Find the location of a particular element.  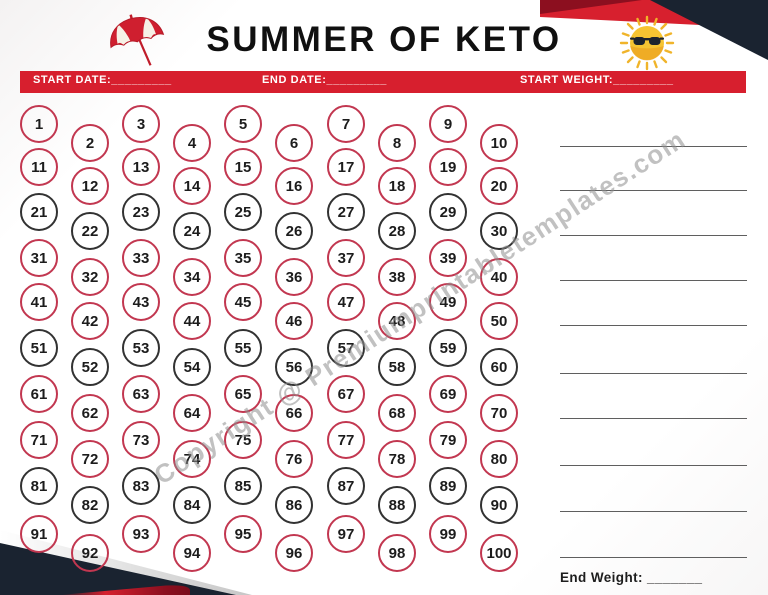

day-circle-20: 20 is located at coordinates (499, 186).